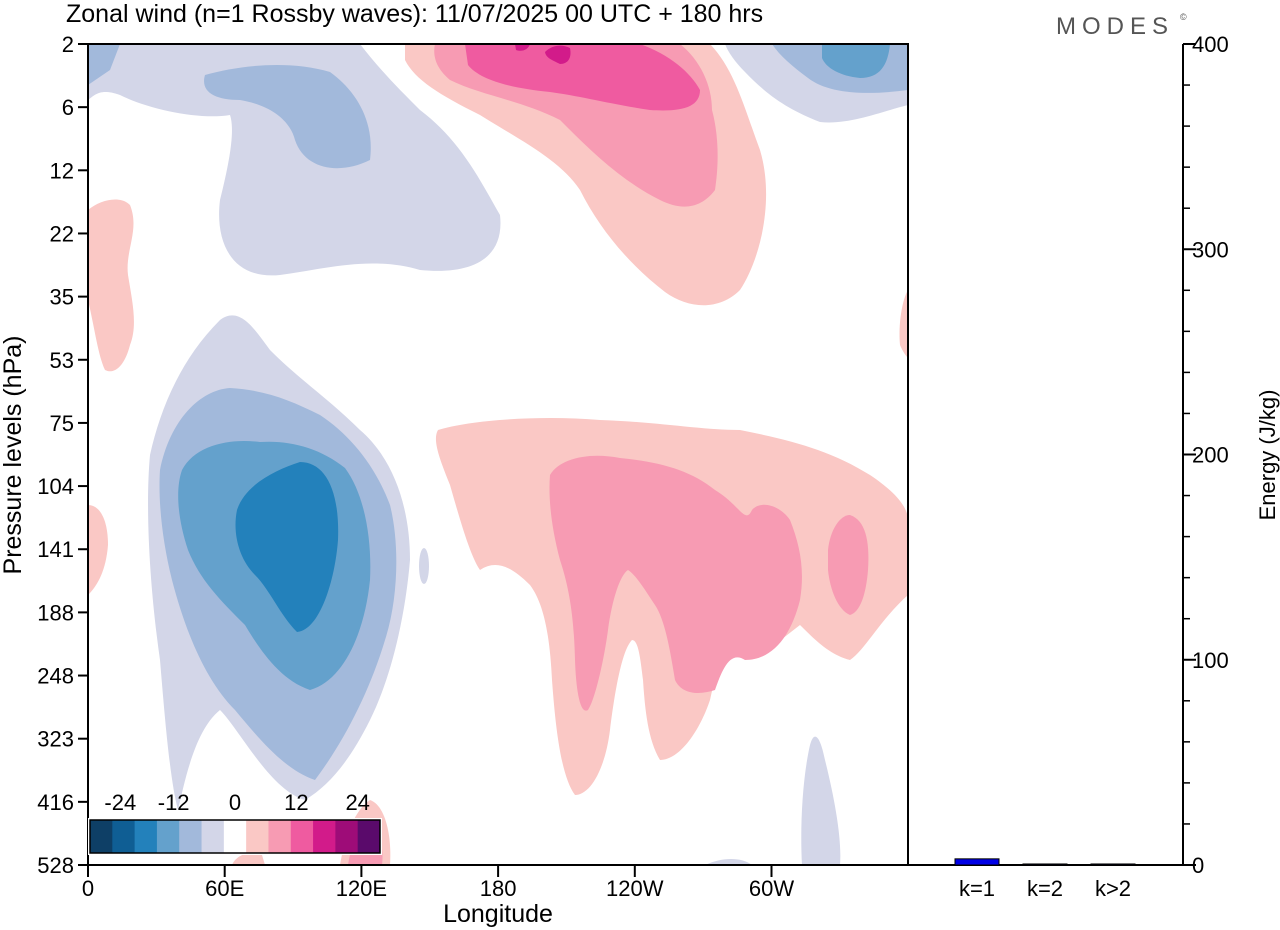 The width and height of the screenshot is (1280, 930). What do you see at coordinates (55, 486) in the screenshot?
I see `y-tick-label: 104` at bounding box center [55, 486].